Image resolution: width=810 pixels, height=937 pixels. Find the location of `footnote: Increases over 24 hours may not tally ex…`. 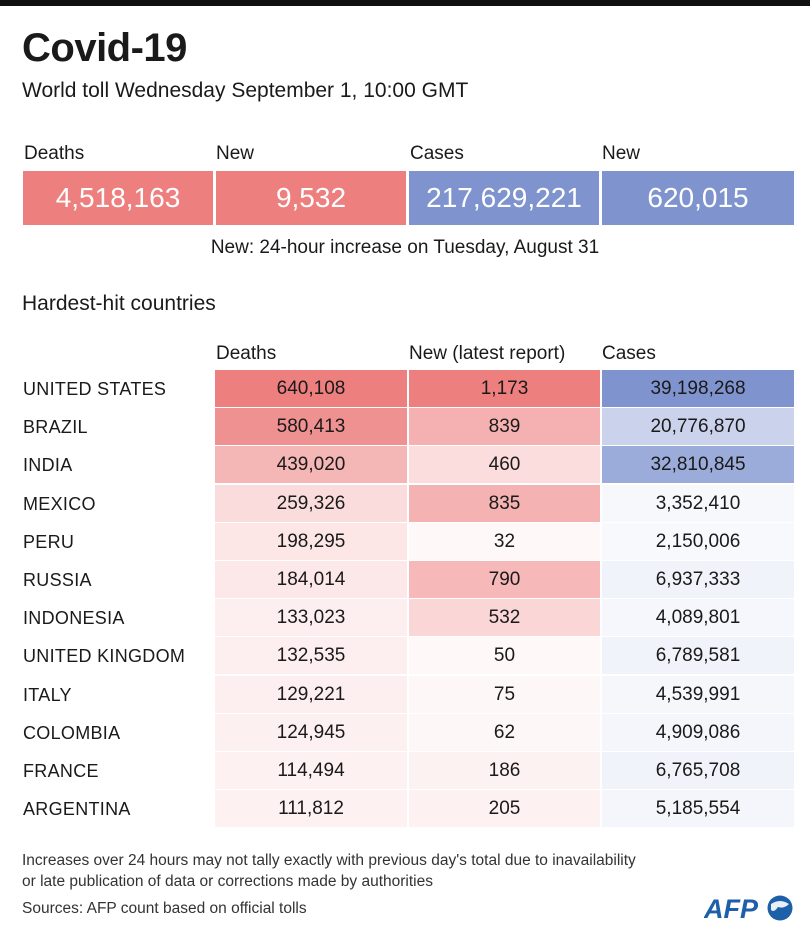

footnote: Increases over 24 hours may not tally ex… is located at coordinates (329, 871).